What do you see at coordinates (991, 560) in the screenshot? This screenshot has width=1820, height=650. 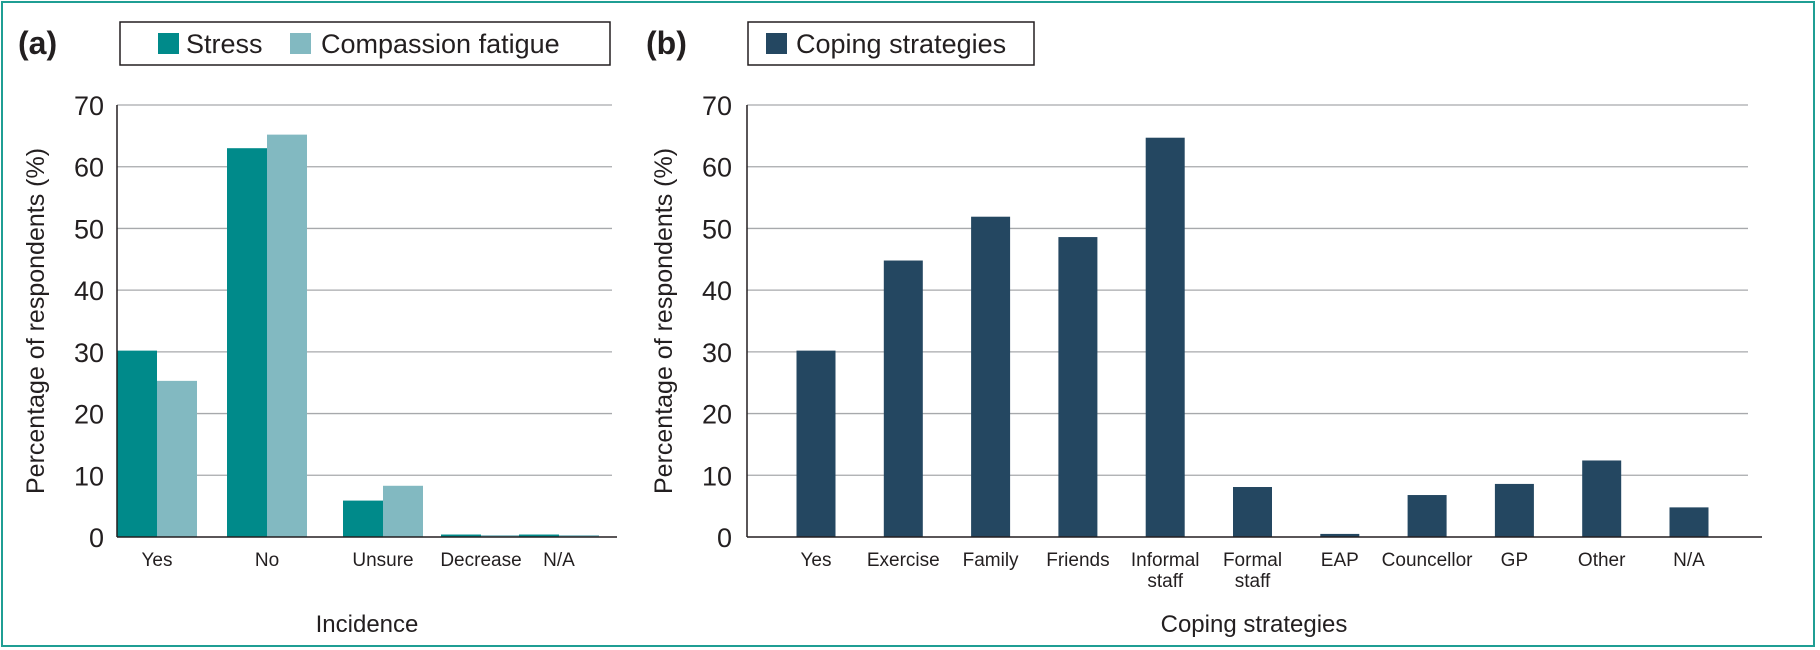 I see `x-tick-label-b-family: Family` at bounding box center [991, 560].